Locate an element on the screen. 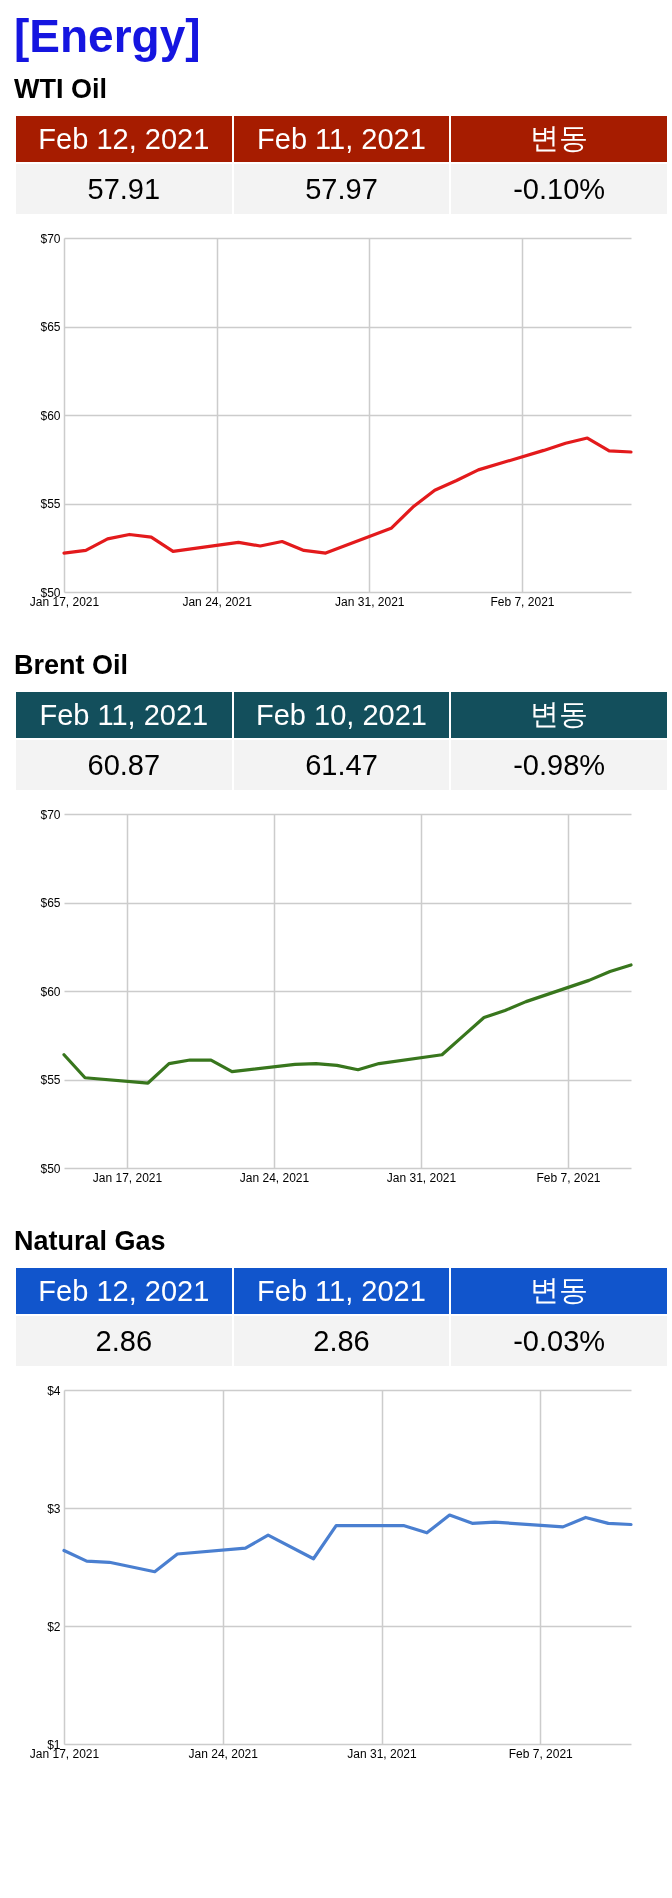  category-label: Feb 10, 2021 is located at coordinates (341, 715).